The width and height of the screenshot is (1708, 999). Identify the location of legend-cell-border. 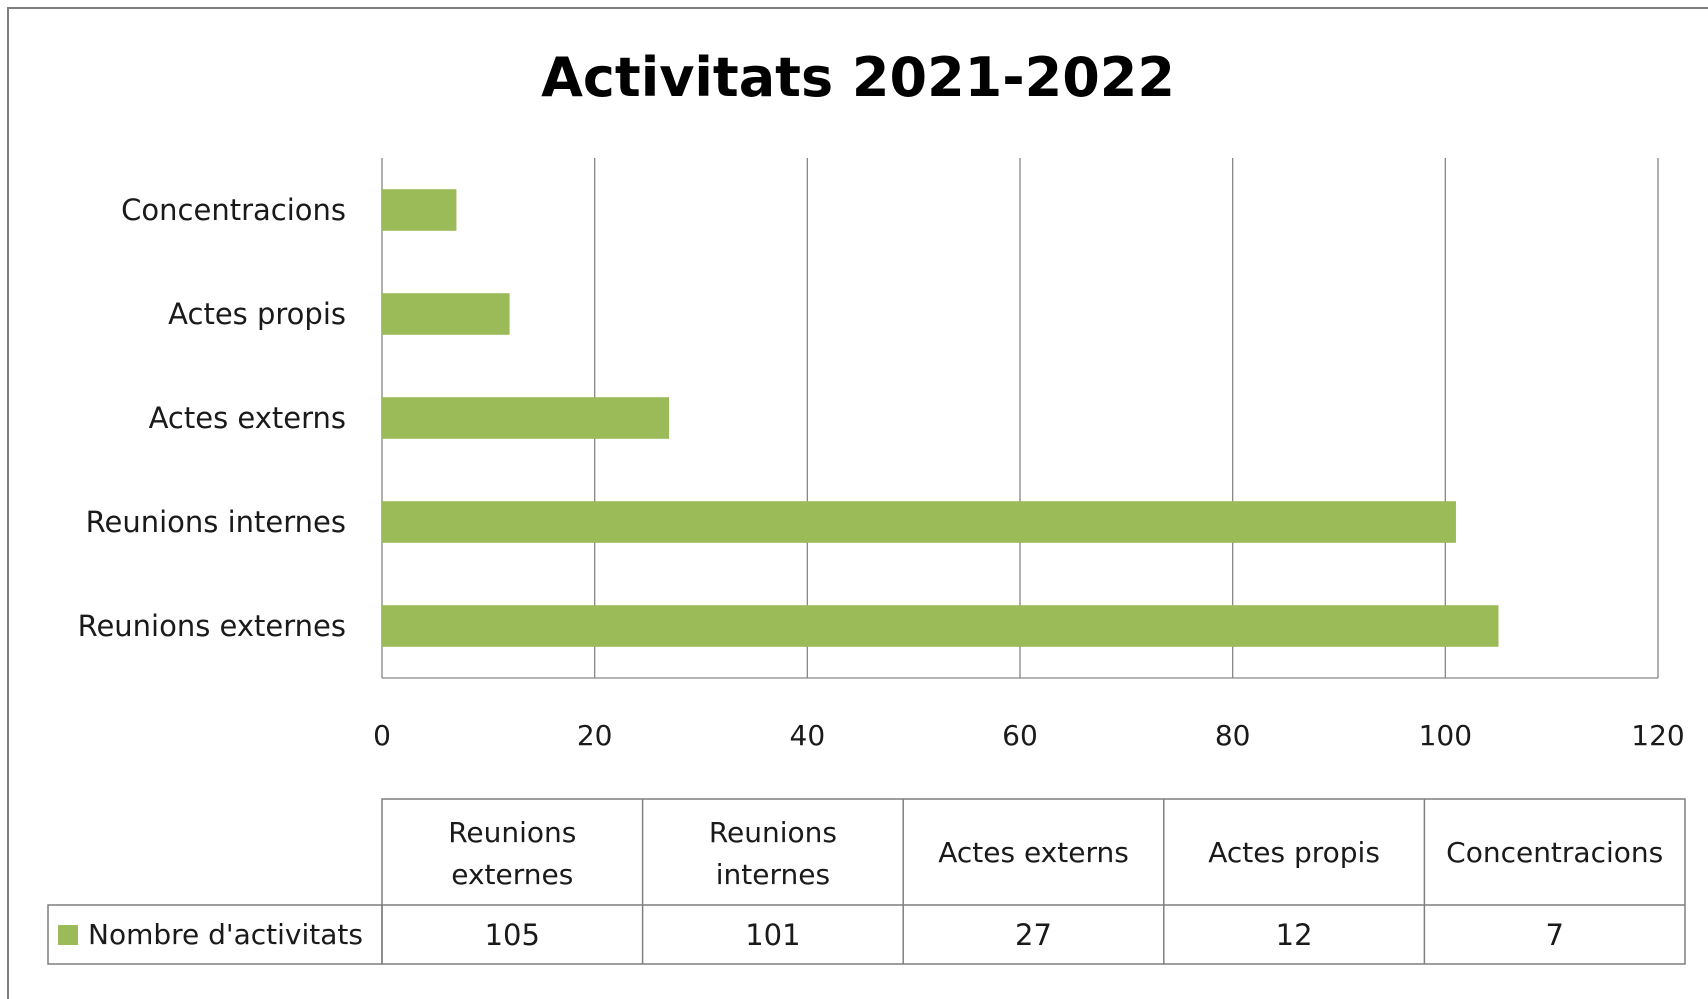
(215, 934).